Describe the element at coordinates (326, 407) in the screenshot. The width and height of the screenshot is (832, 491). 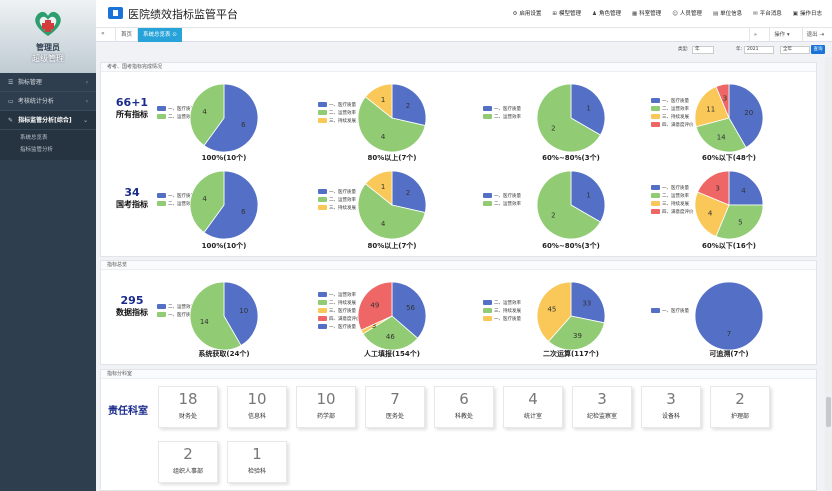
I see `department-card: 10 药学部` at that location.